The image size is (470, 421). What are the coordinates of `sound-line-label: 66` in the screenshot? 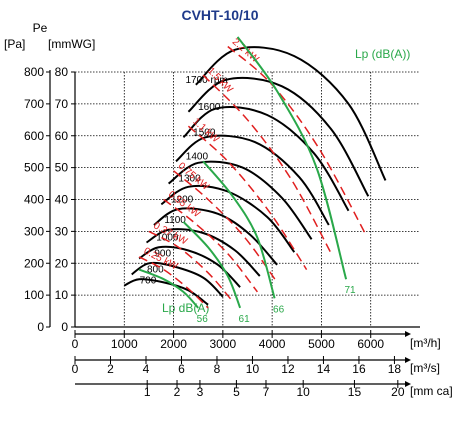 It's located at (279, 309).